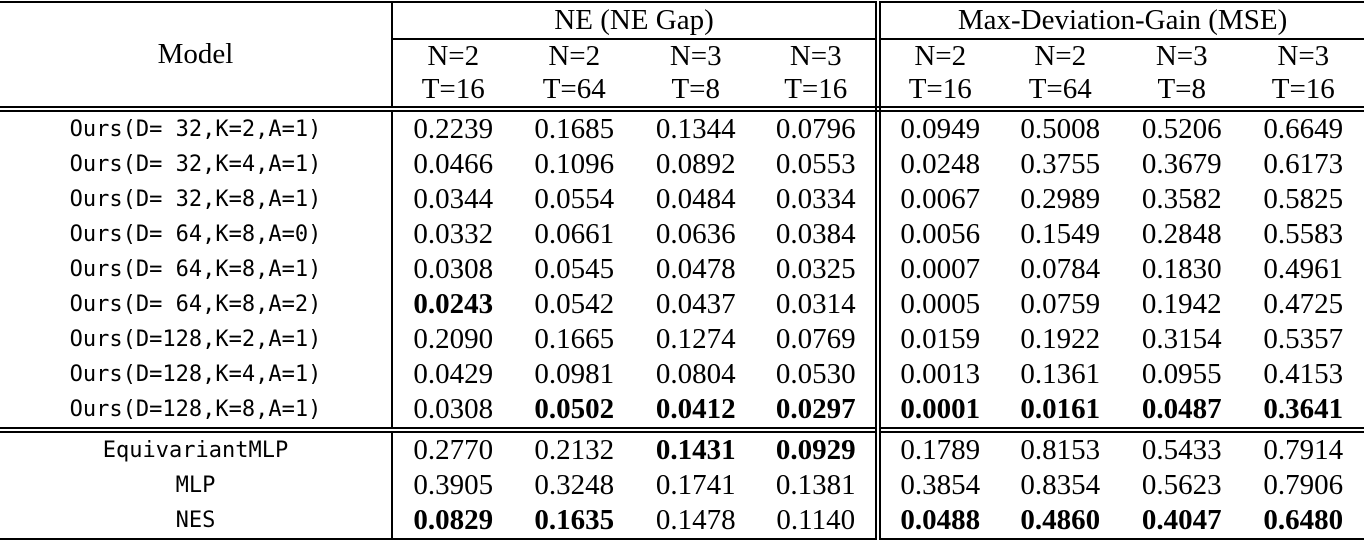  Describe the element at coordinates (940, 234) in the screenshot. I see `value-cell: 0.0056` at that location.